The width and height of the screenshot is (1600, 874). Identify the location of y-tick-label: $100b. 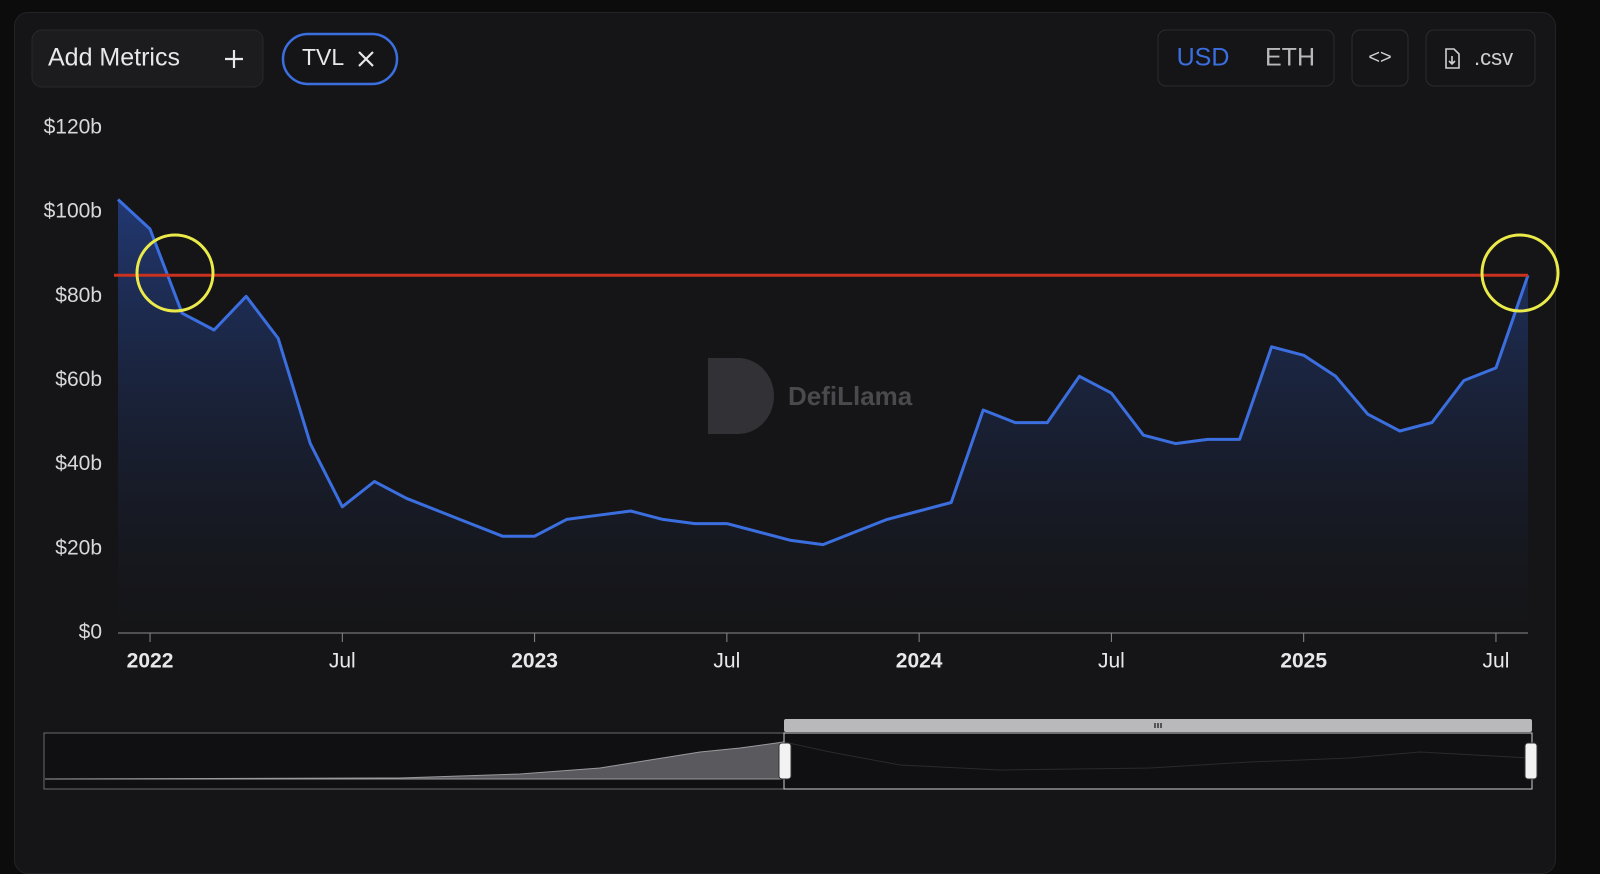
(73, 211).